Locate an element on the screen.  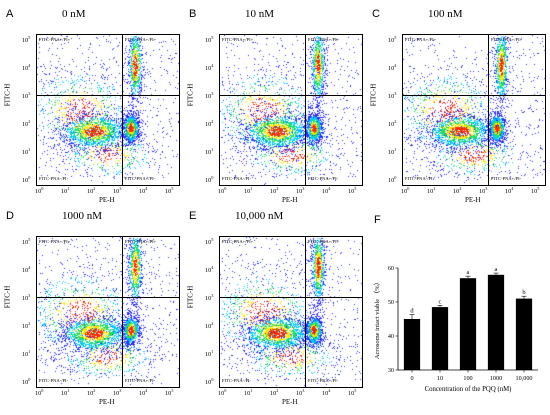
significance-label: b is located at coordinates (523, 292).